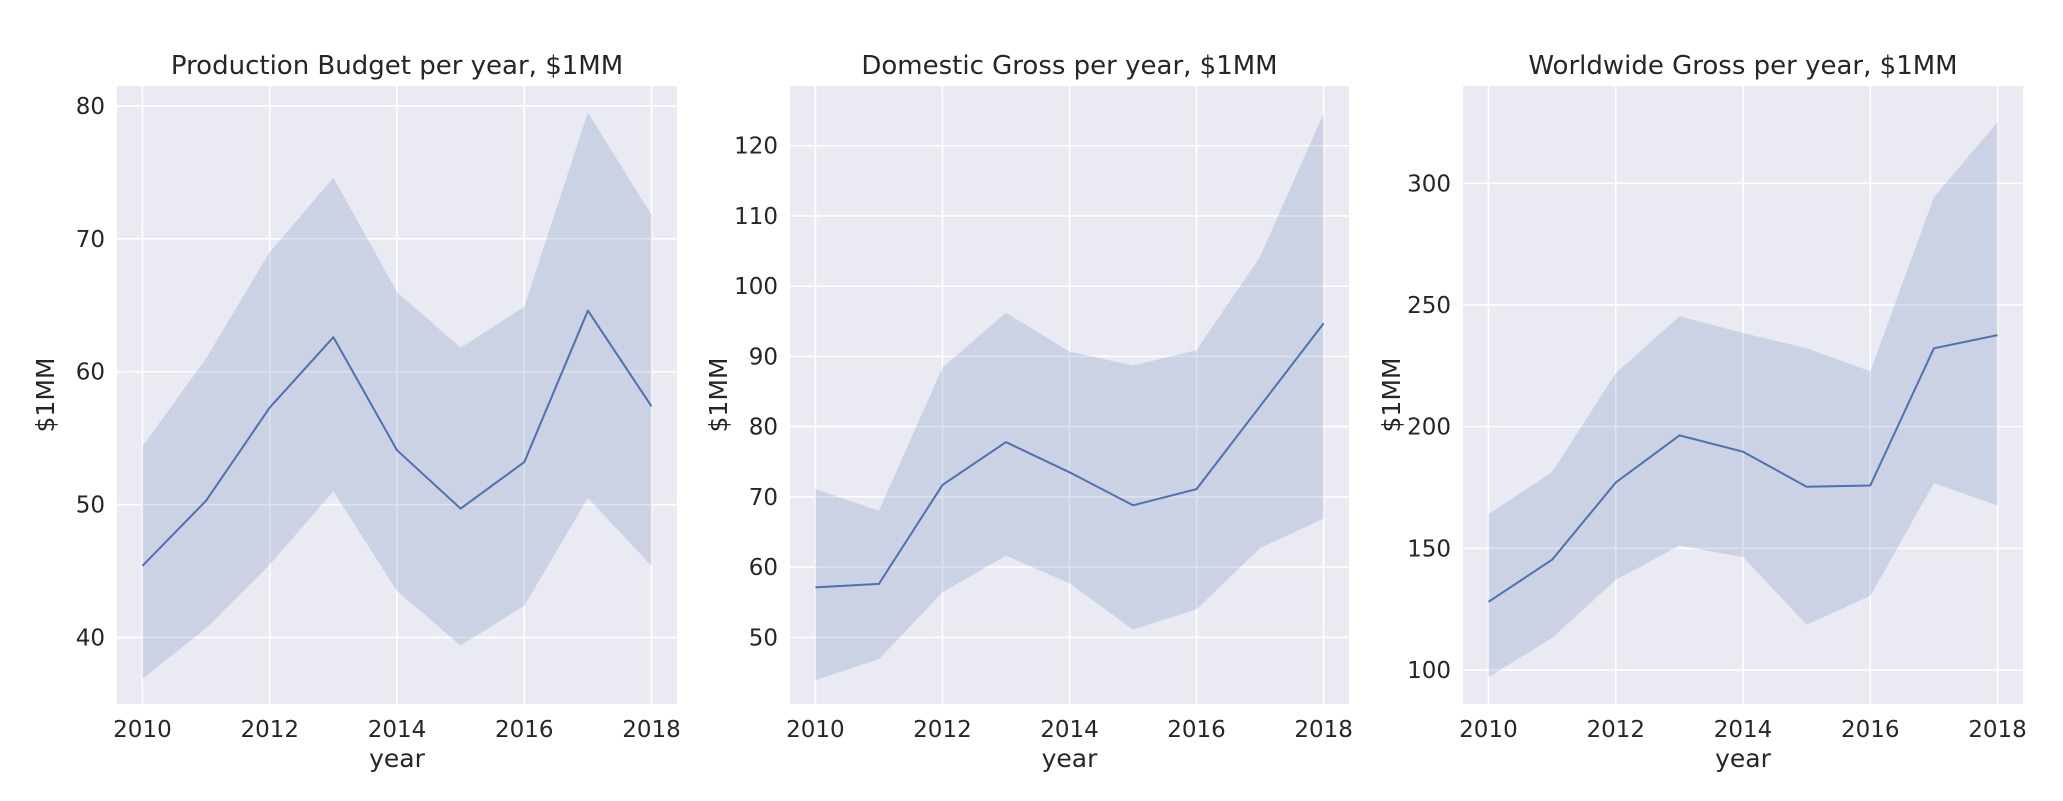  I want to click on y-tick-label: 150, so click(1429, 549).